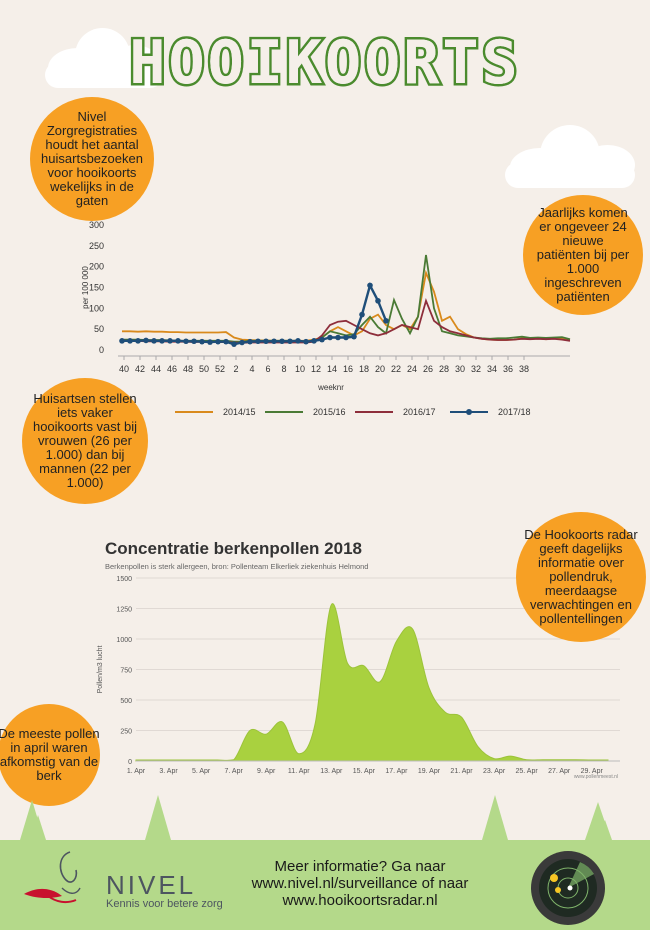  I want to click on x-tick-label: 14, so click(332, 369).